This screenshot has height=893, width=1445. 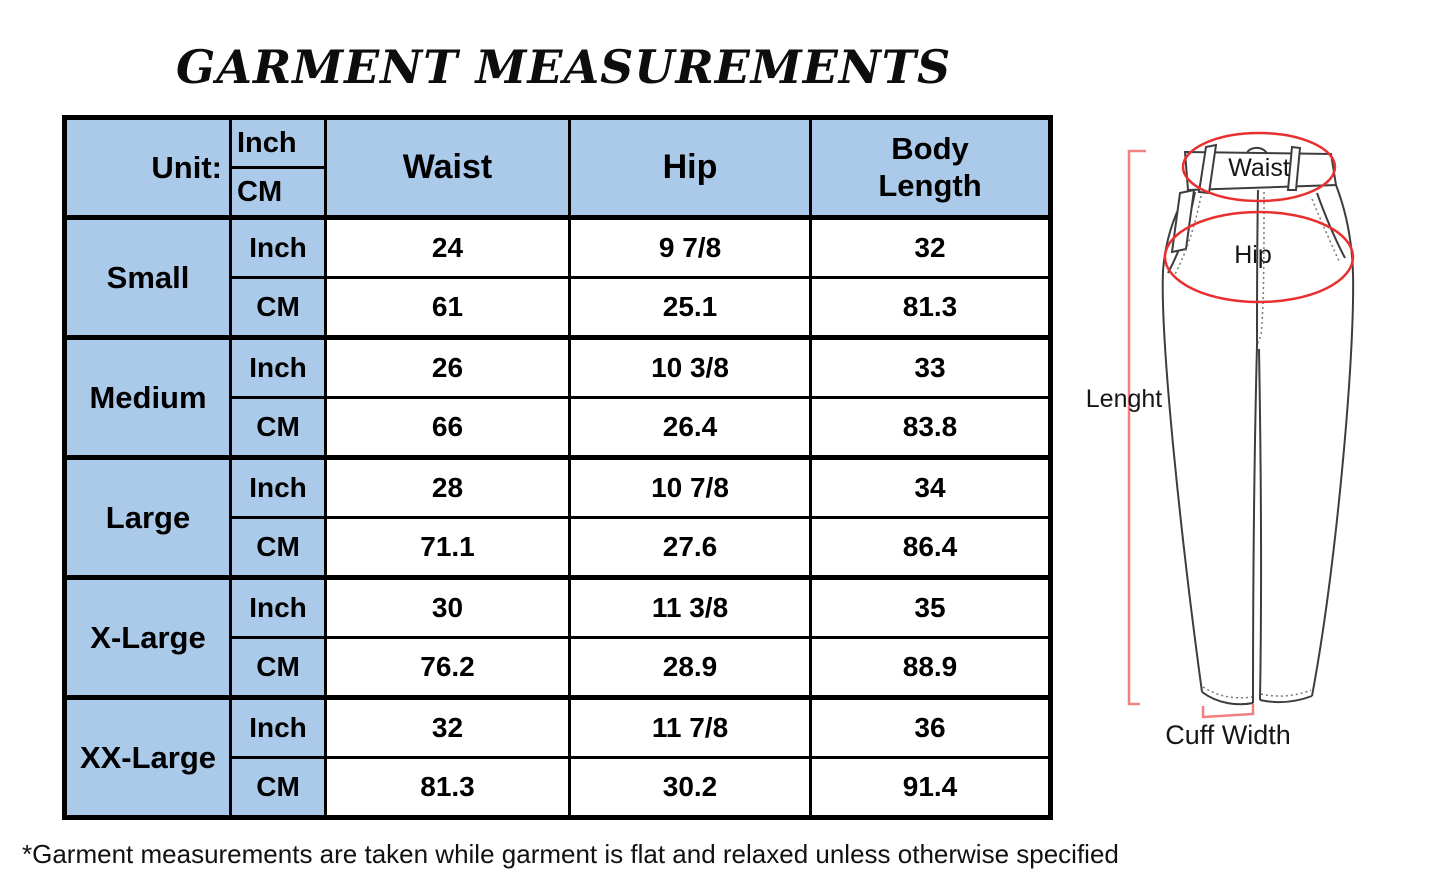 I want to click on col-header-body-length-text: Body Length, so click(x=930, y=166).